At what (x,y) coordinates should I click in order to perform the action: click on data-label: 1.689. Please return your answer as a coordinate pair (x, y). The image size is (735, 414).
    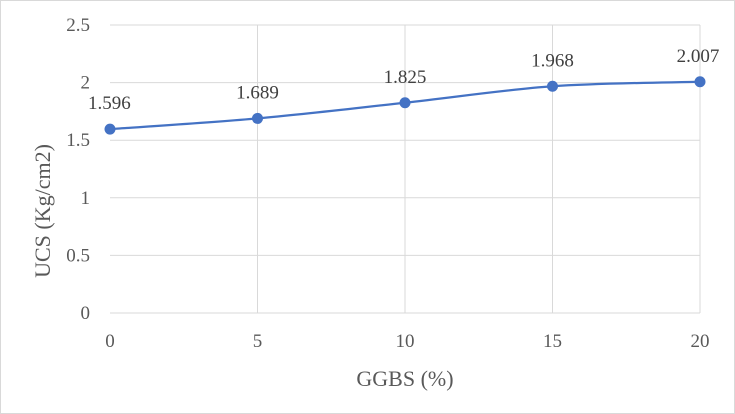
    Looking at the image, I should click on (257, 92).